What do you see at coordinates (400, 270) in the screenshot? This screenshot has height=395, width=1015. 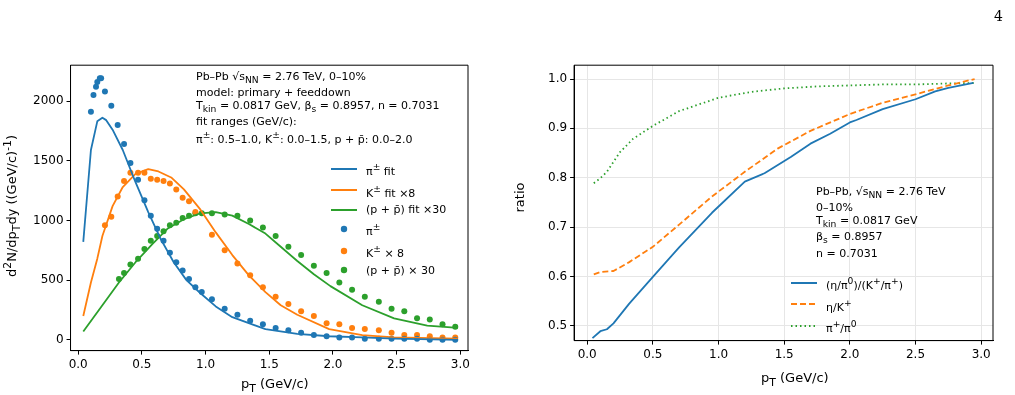 I see `legend-label: (p + p̄) × 30` at bounding box center [400, 270].